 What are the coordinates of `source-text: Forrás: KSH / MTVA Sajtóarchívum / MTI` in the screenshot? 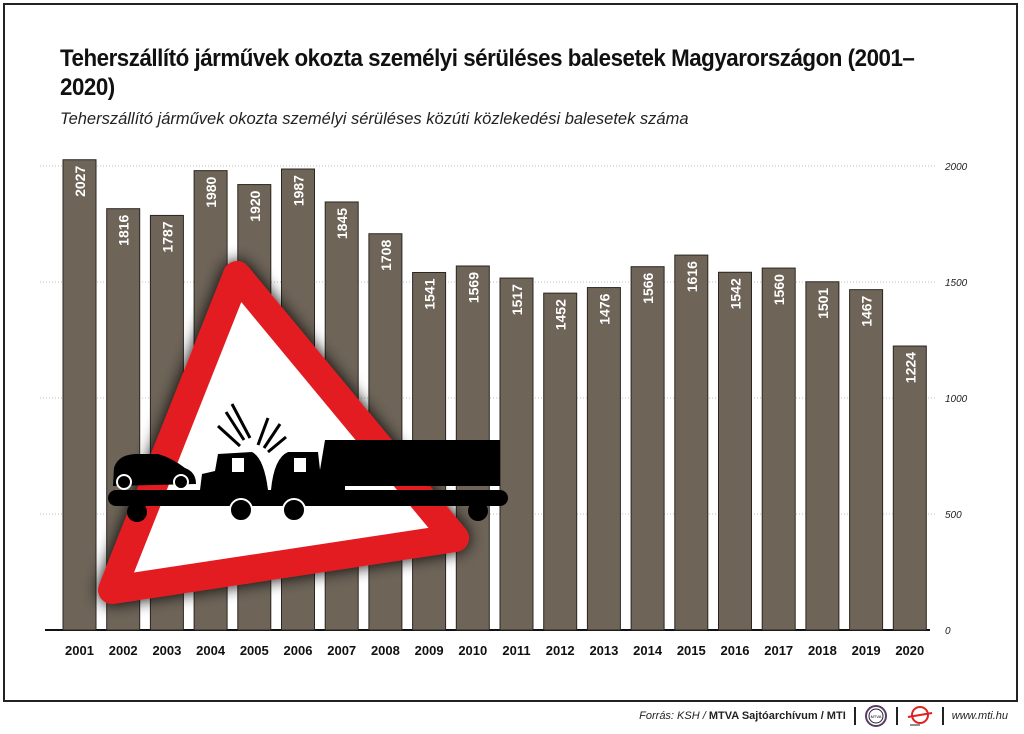 It's located at (742, 716).